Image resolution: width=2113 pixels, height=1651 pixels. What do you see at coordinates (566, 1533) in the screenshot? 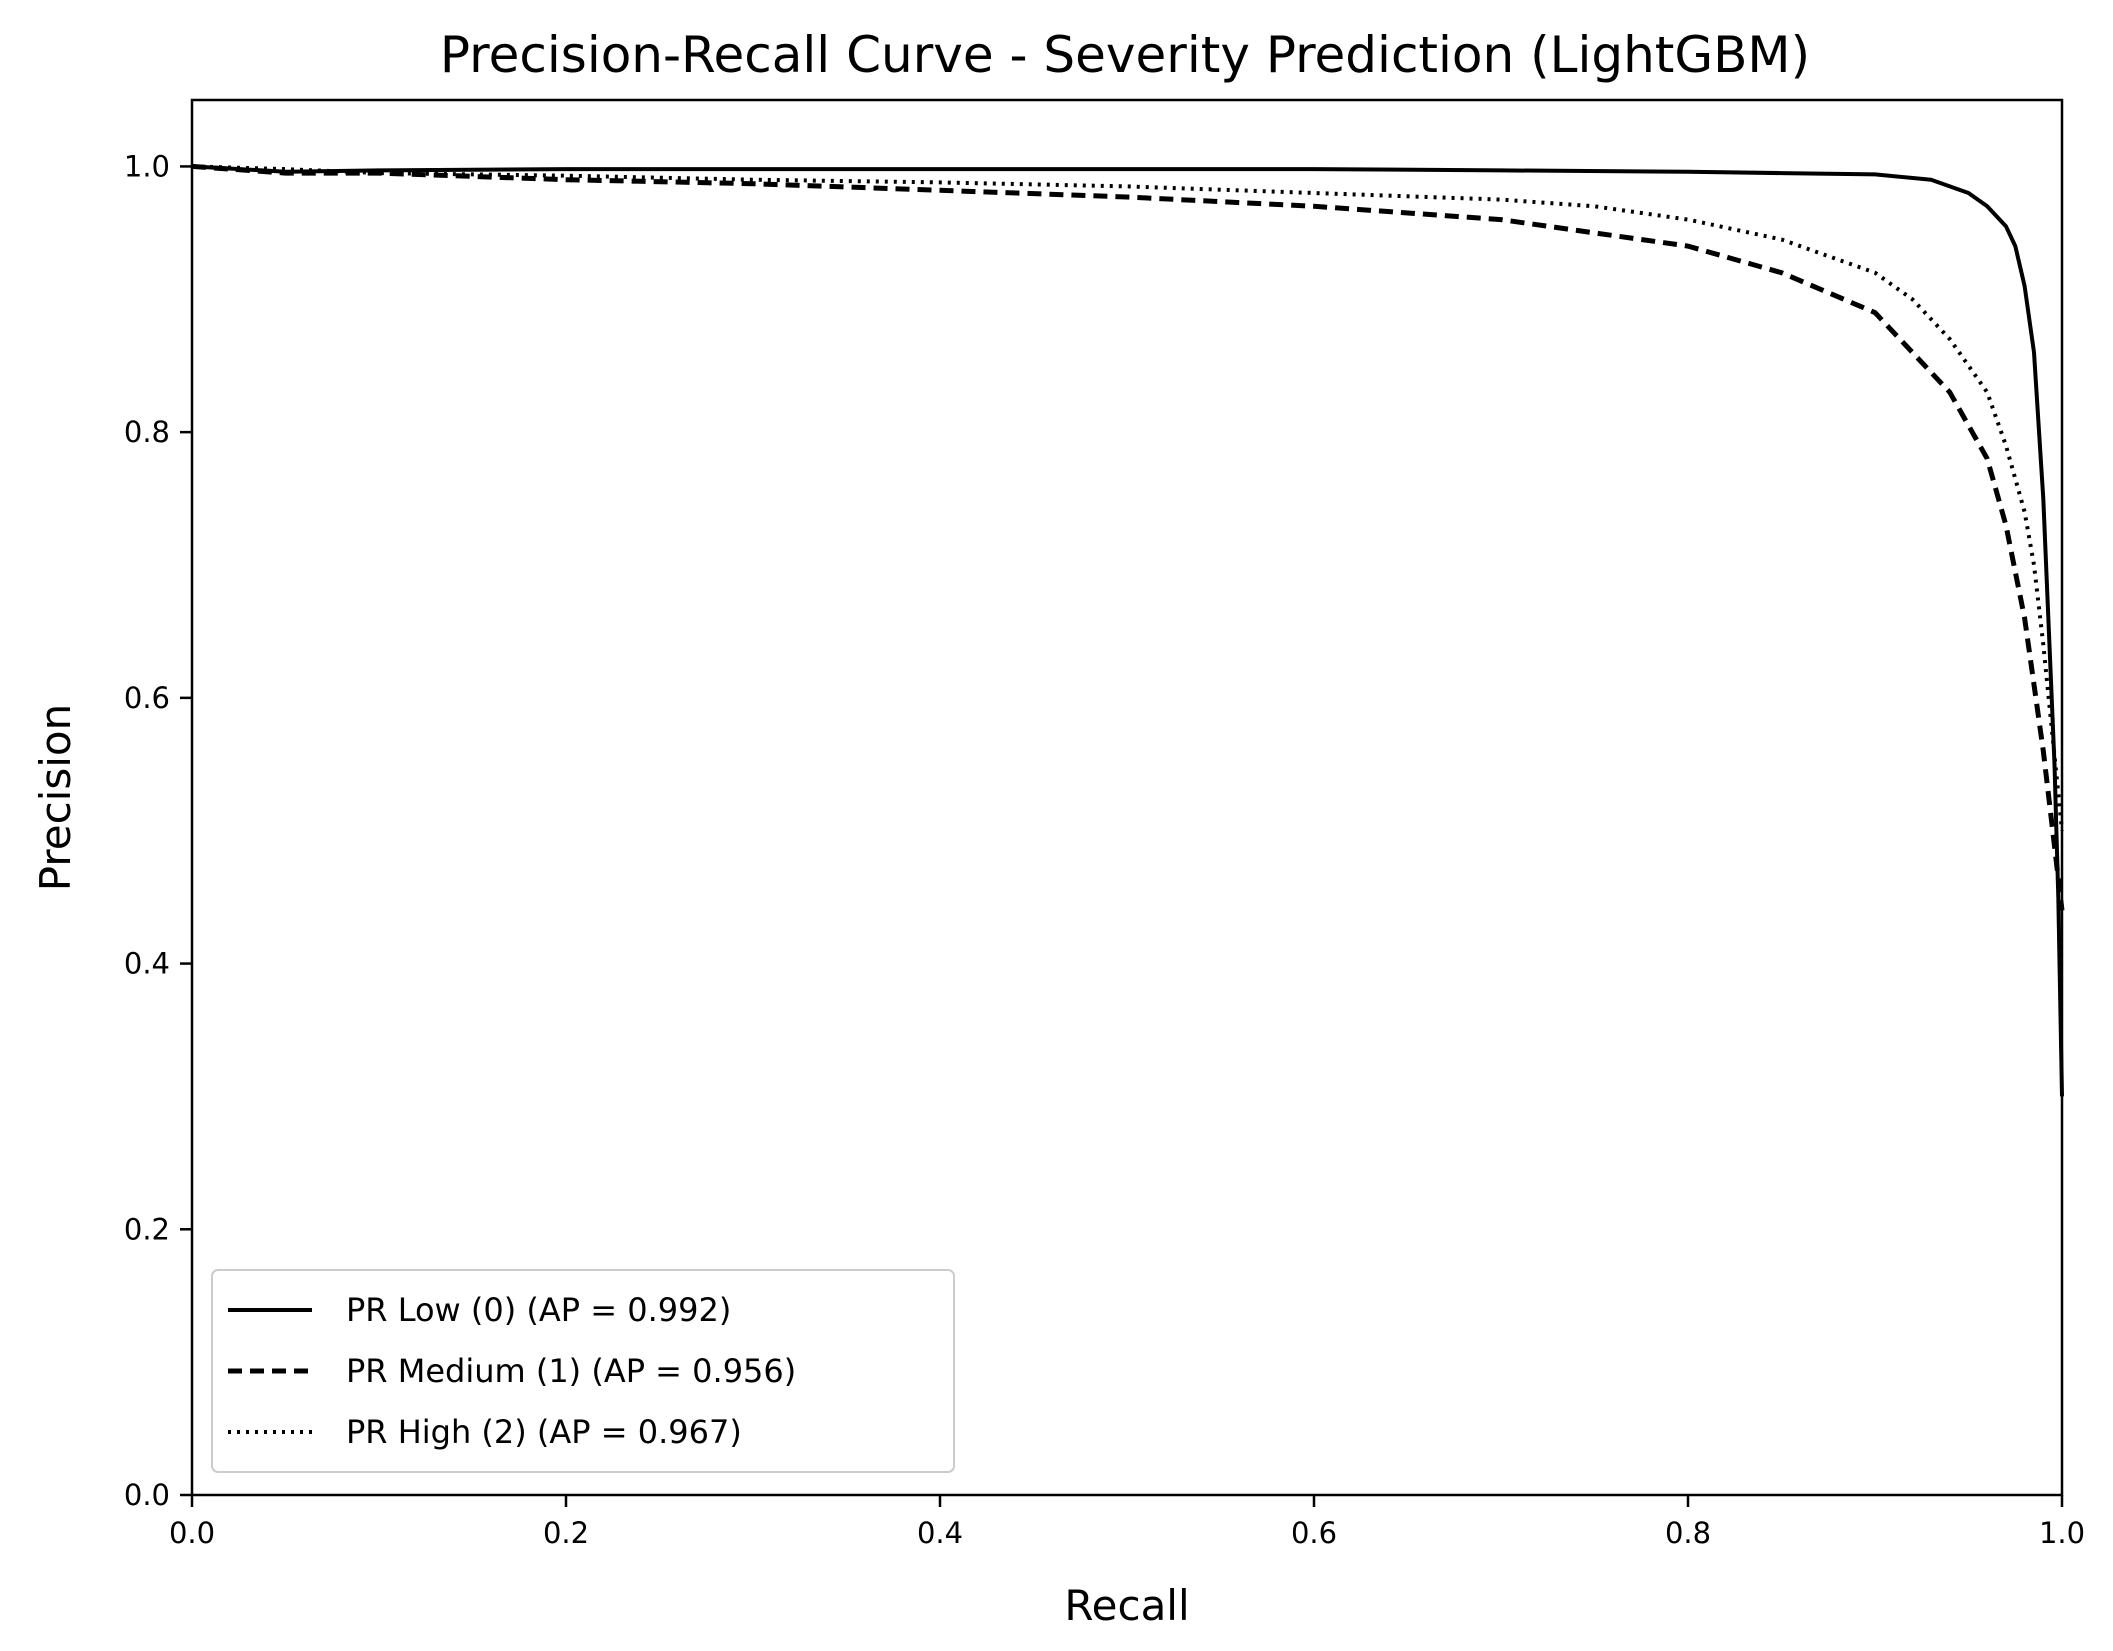
I see `x-tick-label: 0.2` at bounding box center [566, 1533].